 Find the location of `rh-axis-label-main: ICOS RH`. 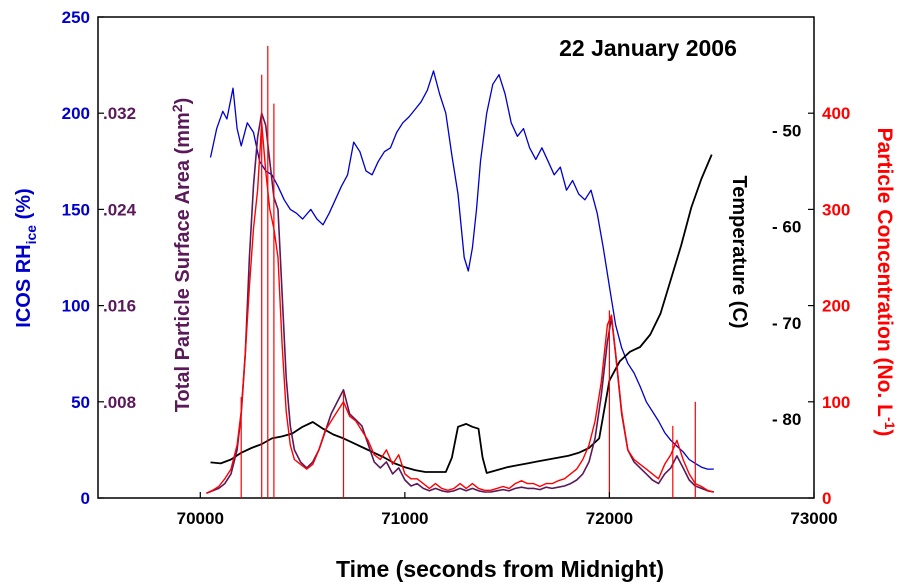

rh-axis-label-main: ICOS RH is located at coordinates (24, 285).